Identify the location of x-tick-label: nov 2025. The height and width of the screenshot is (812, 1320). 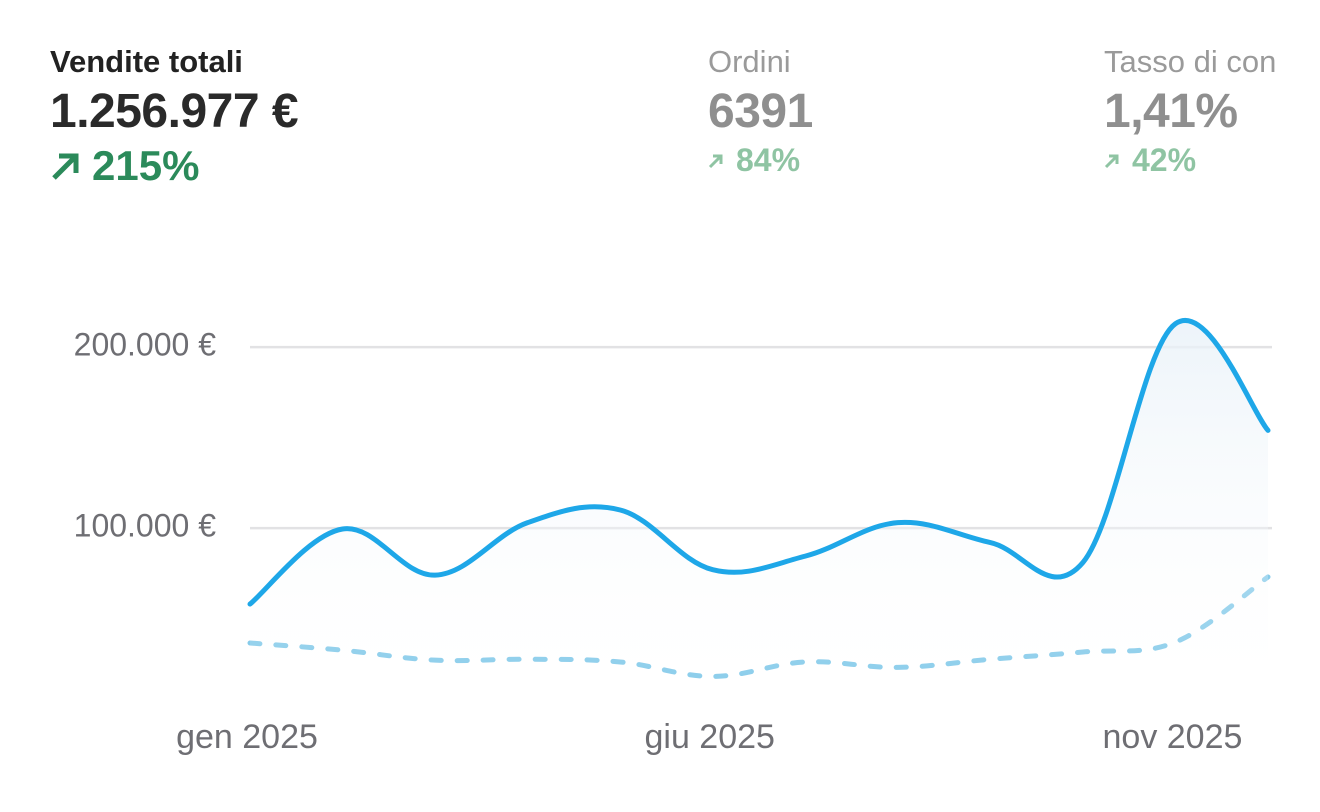
(1173, 737).